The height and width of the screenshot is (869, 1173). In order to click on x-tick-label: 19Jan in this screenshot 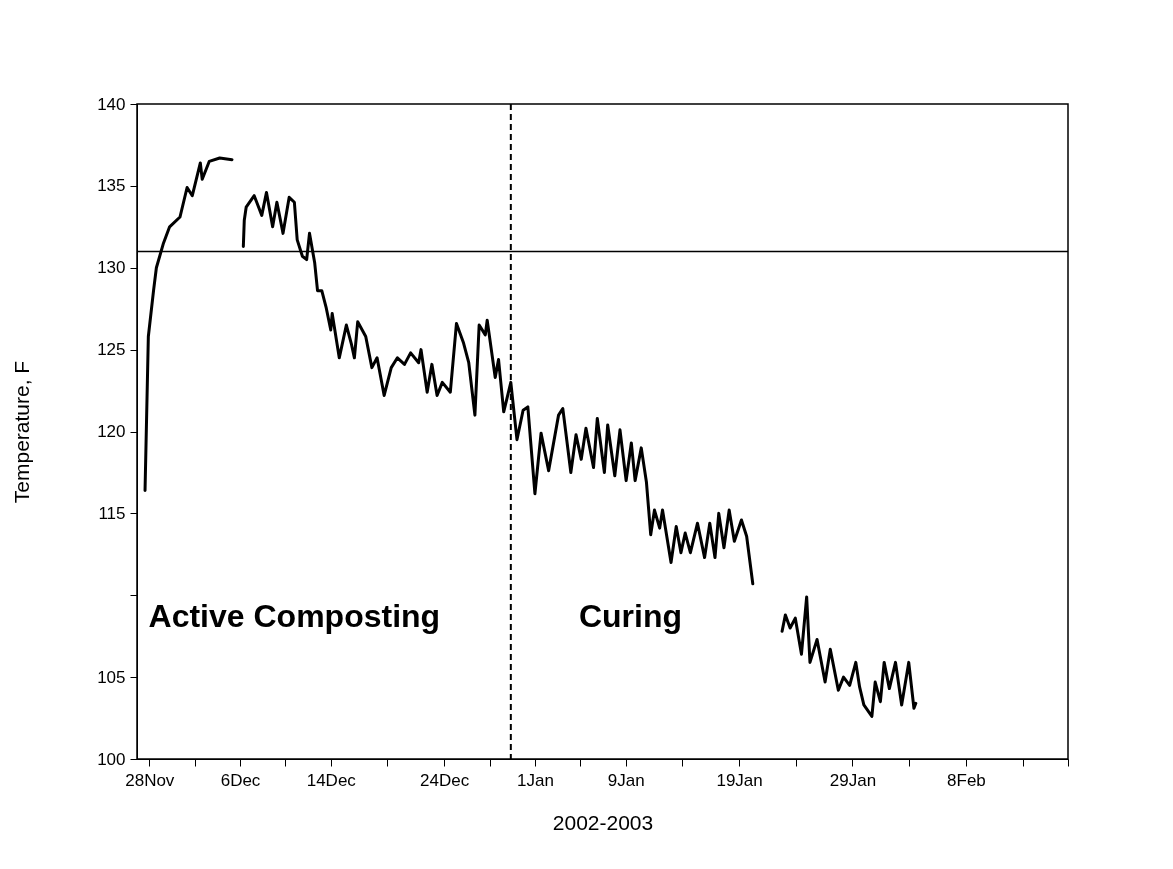, I will do `click(739, 780)`.